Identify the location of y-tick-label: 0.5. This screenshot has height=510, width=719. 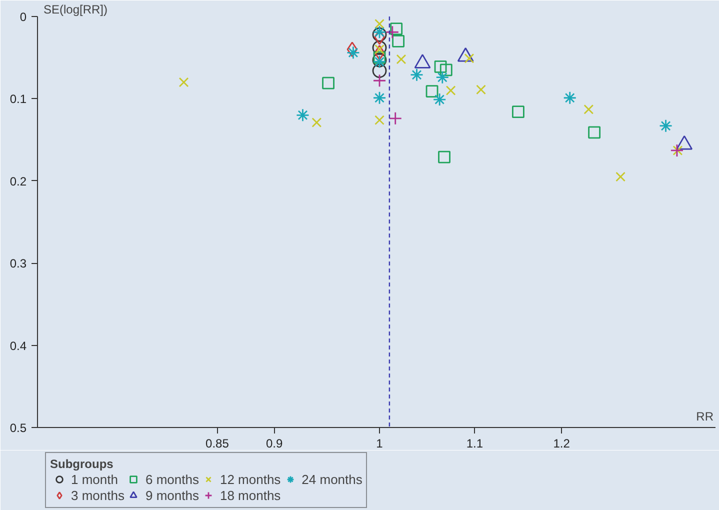
(18, 428).